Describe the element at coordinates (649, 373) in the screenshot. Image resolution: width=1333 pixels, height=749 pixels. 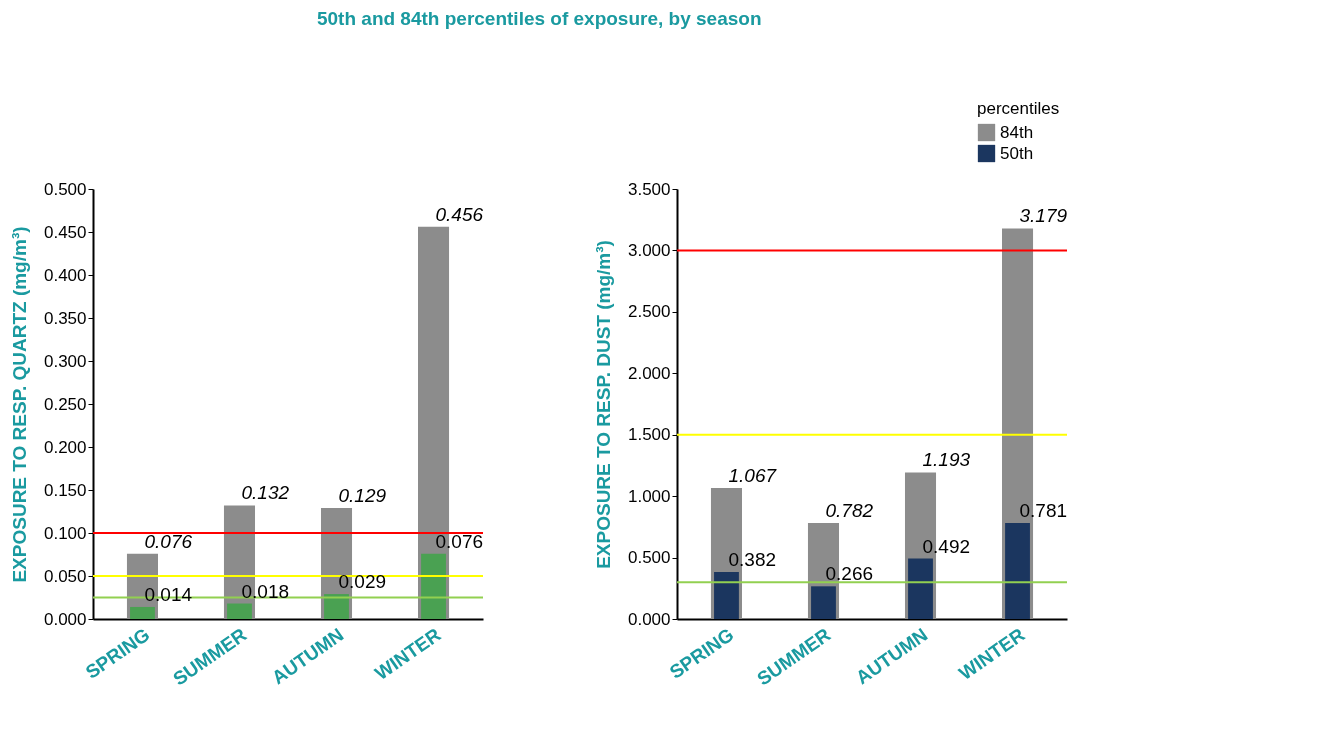
I see `y-tick-label: 2.000` at that location.